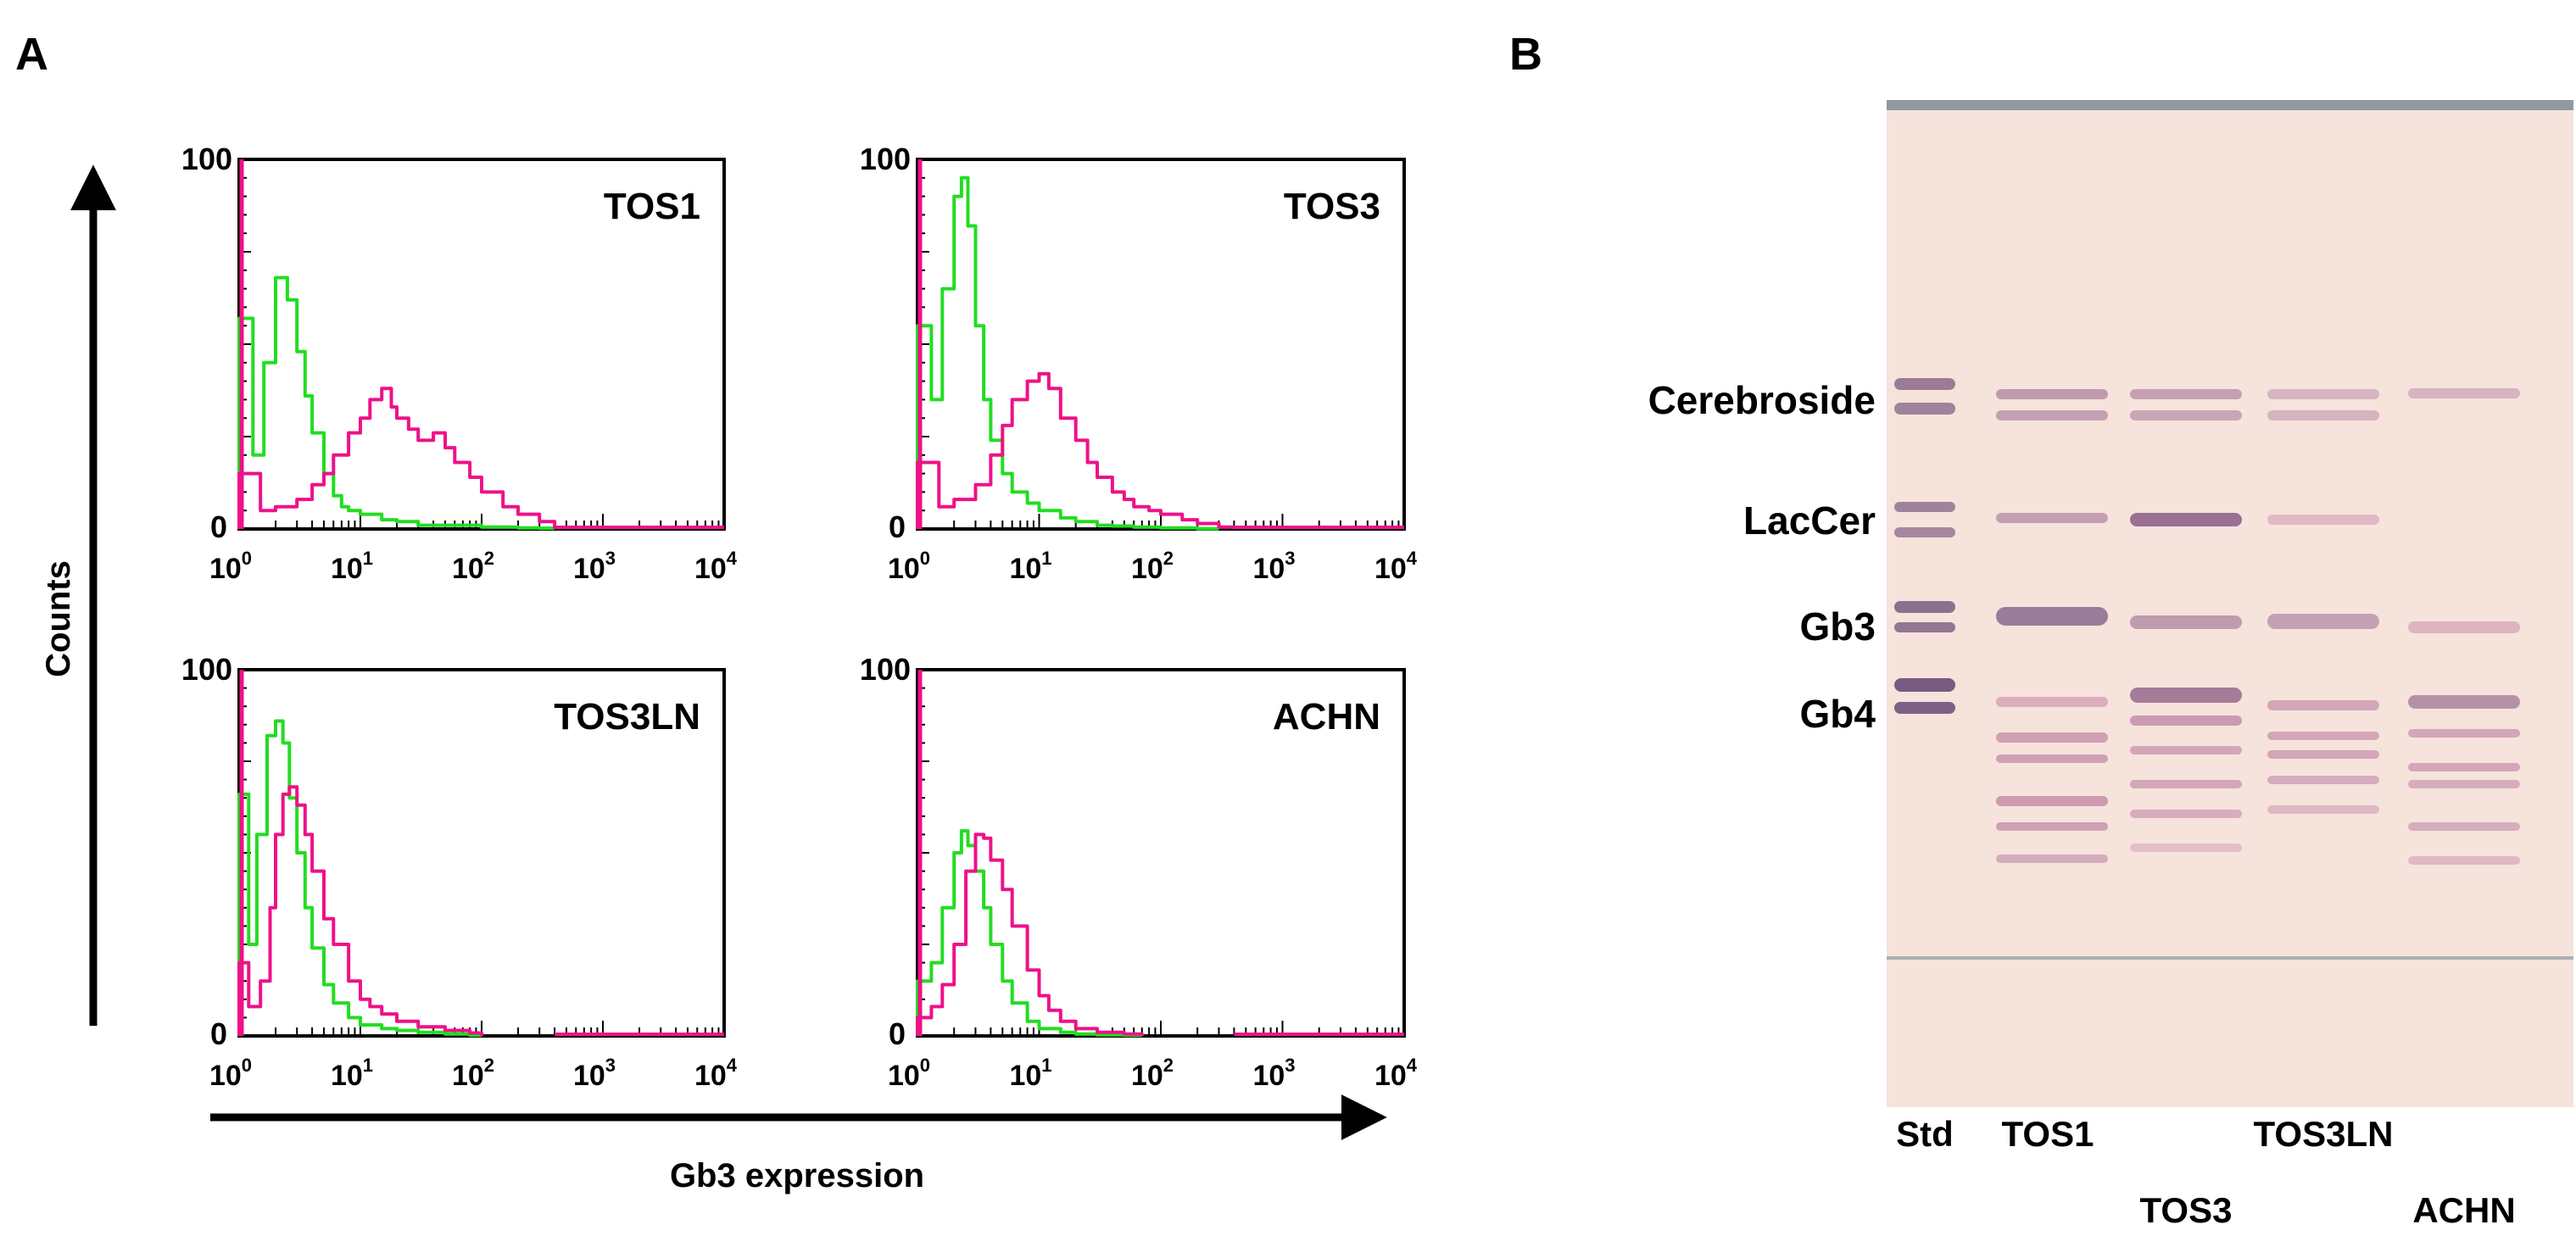 The width and height of the screenshot is (2576, 1236). What do you see at coordinates (31, 54) in the screenshot?
I see `panel-a-label: A` at bounding box center [31, 54].